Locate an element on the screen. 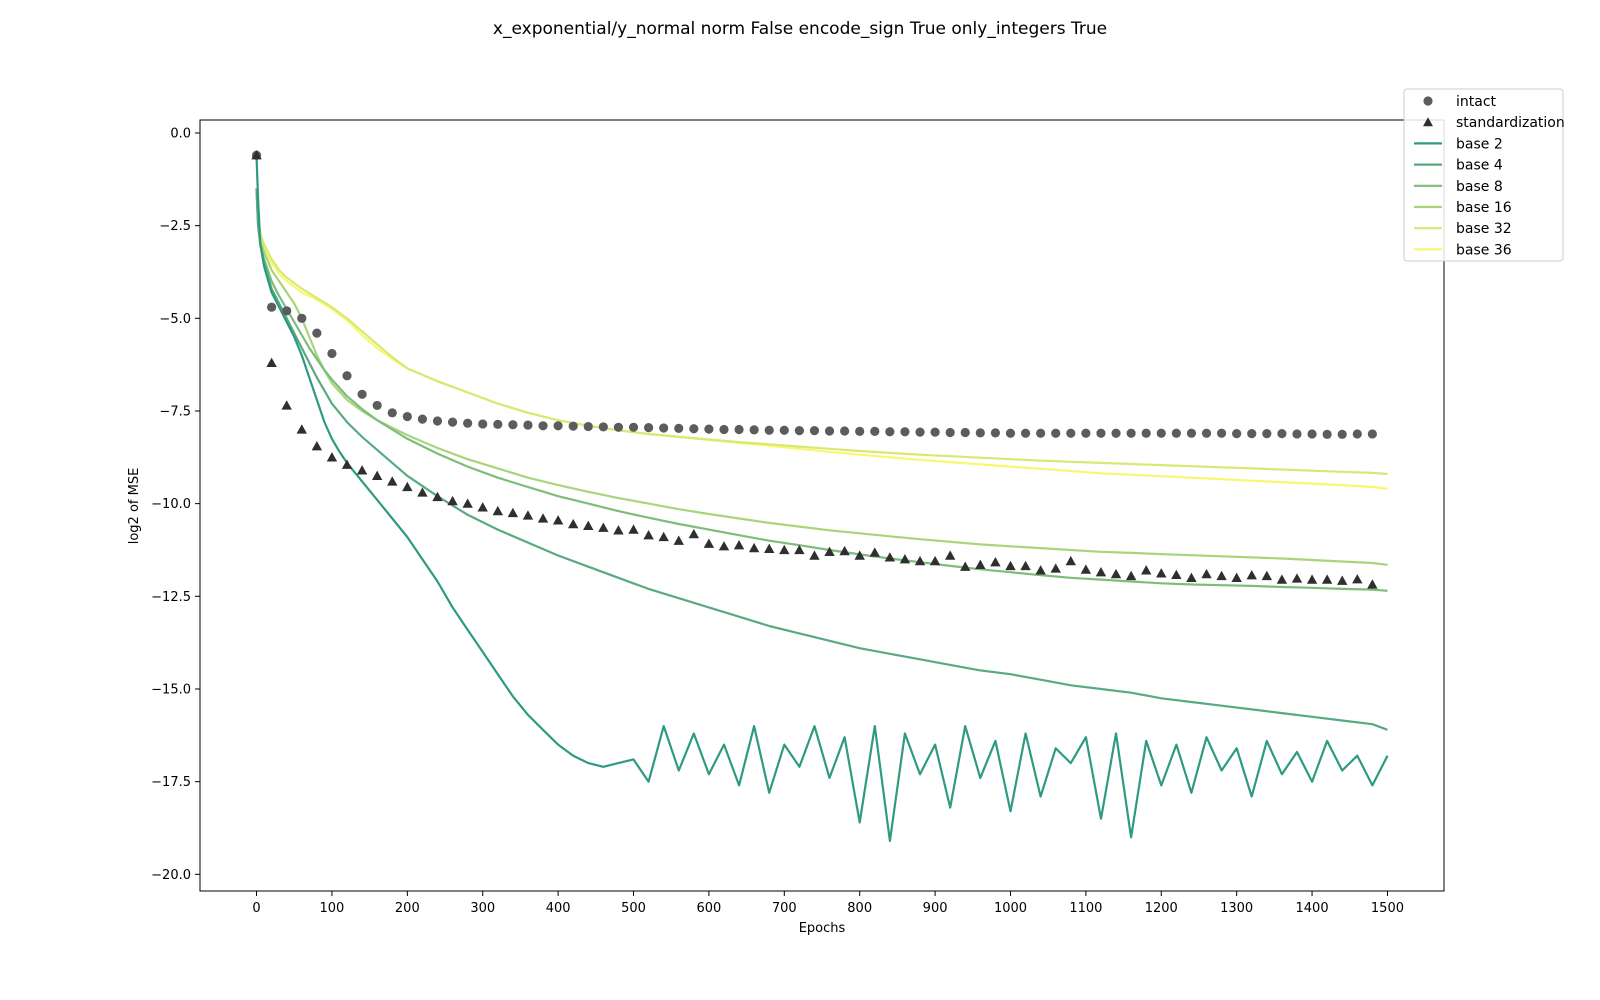 Image resolution: width=1600 pixels, height=1000 pixels. legend-label: base 36 is located at coordinates (1484, 250).